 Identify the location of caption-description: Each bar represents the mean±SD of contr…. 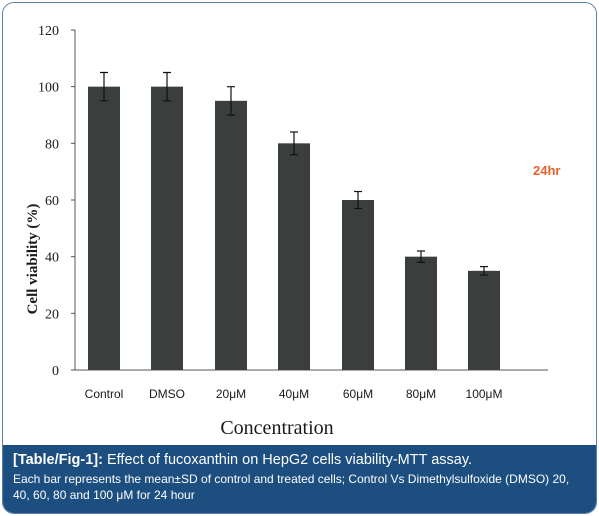
(291, 487).